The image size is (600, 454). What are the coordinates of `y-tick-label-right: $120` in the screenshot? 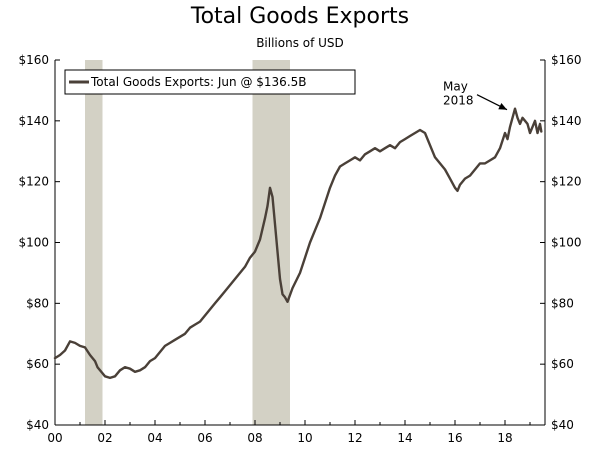 It's located at (566, 182).